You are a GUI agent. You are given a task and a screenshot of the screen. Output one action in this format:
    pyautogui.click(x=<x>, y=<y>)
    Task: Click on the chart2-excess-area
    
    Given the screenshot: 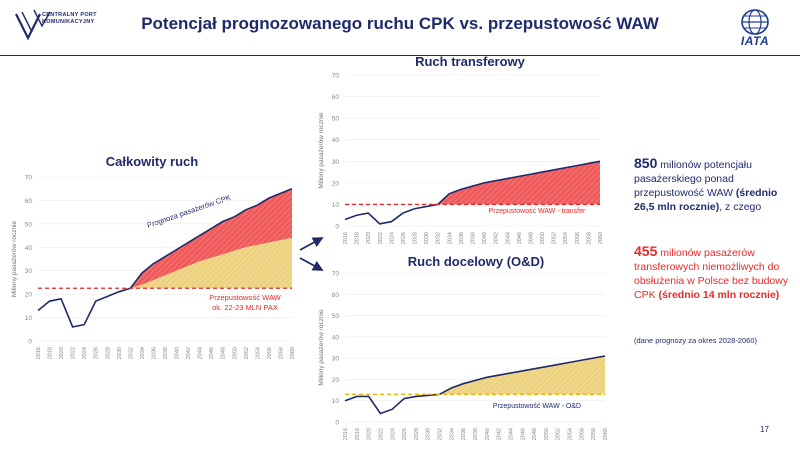 What is the action you would take?
    pyautogui.click(x=475, y=375)
    